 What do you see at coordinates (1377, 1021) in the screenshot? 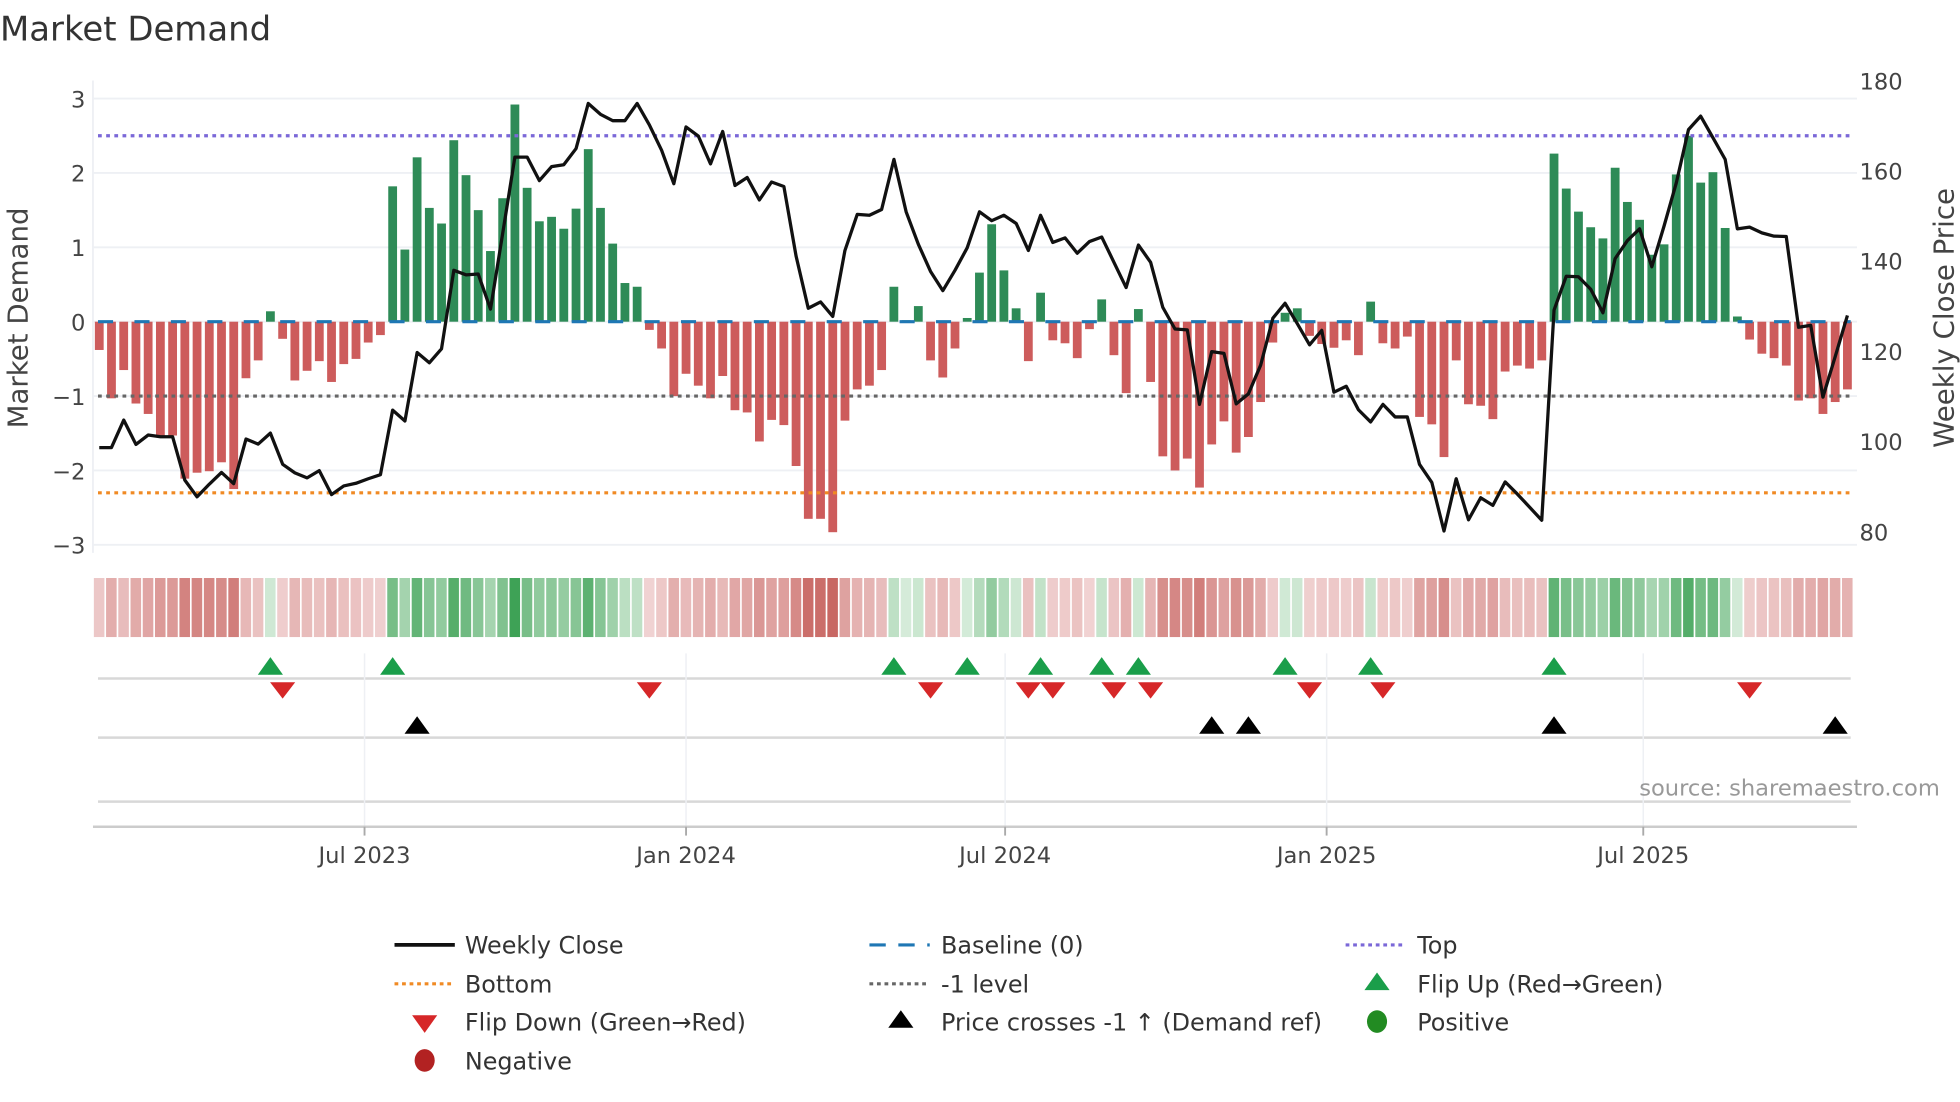
I see `dot-icon` at bounding box center [1377, 1021].